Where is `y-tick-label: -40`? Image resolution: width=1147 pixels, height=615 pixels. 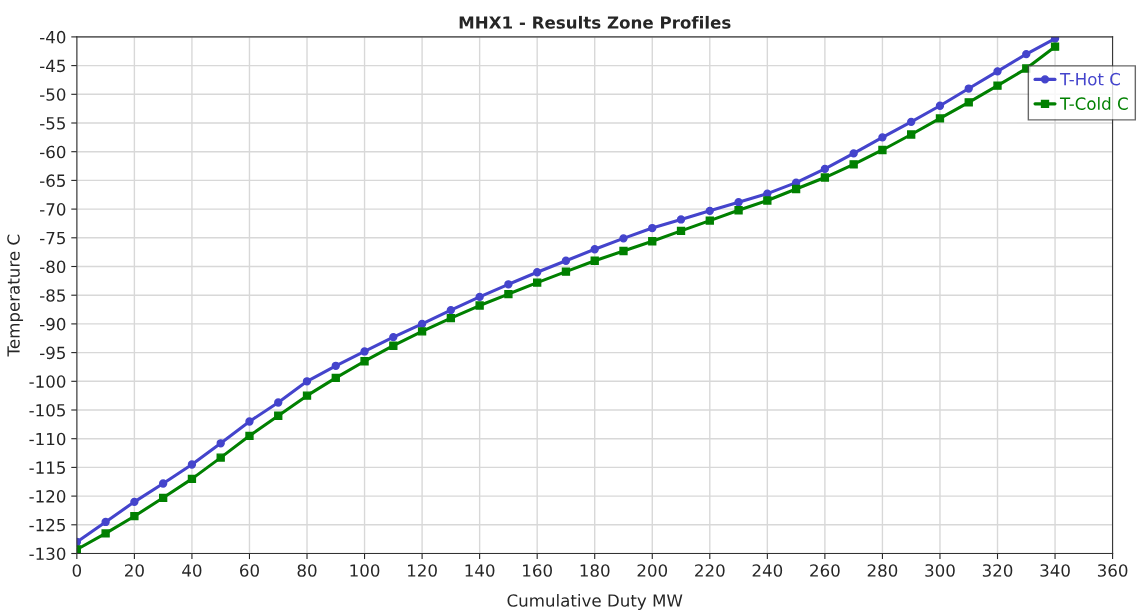 y-tick-label: -40 is located at coordinates (53, 37).